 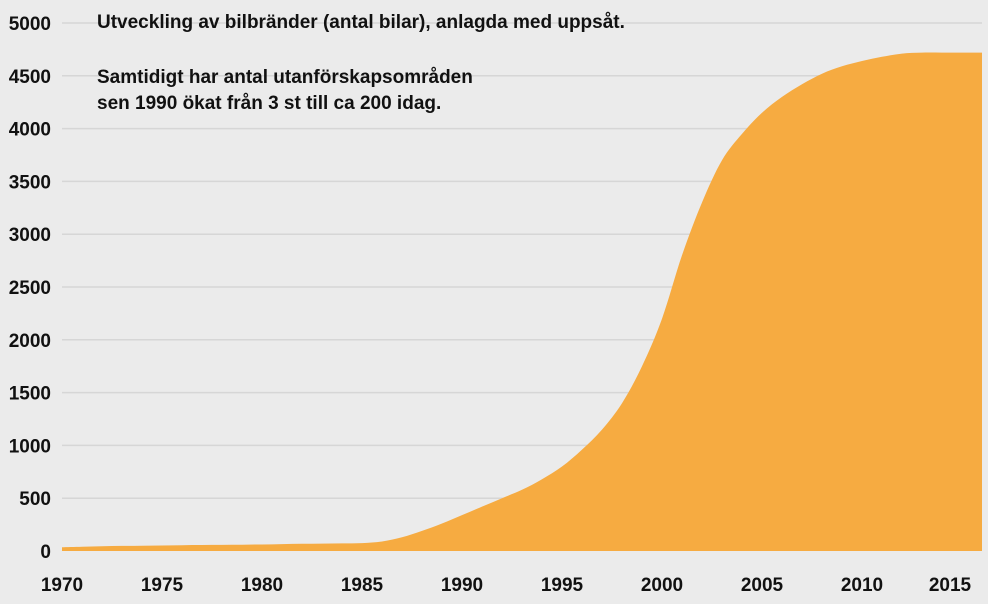 I want to click on page-margin, so click(x=992, y=302).